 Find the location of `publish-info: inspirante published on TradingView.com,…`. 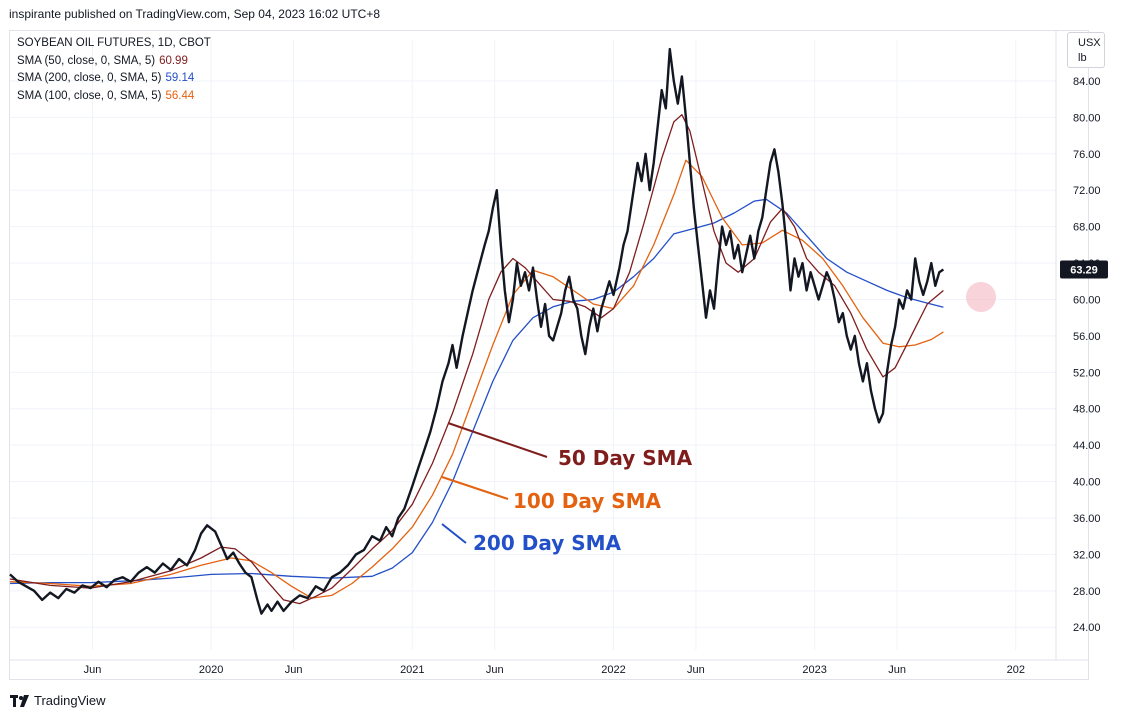

publish-info: inspirante published on TradingView.com,… is located at coordinates (195, 14).